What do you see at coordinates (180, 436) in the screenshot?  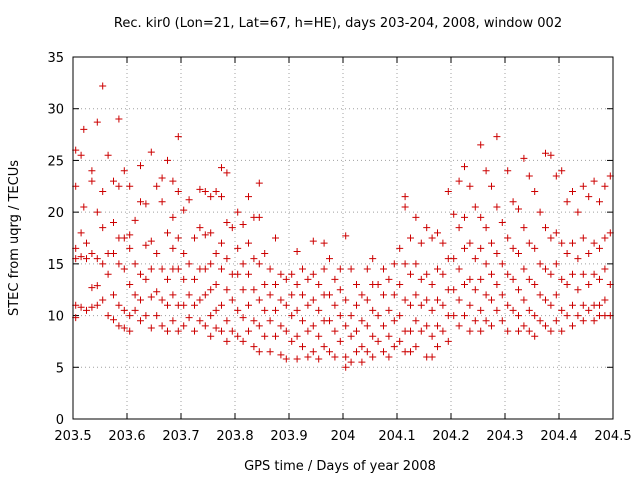 I see `x-tick-label: 203.7` at bounding box center [180, 436].